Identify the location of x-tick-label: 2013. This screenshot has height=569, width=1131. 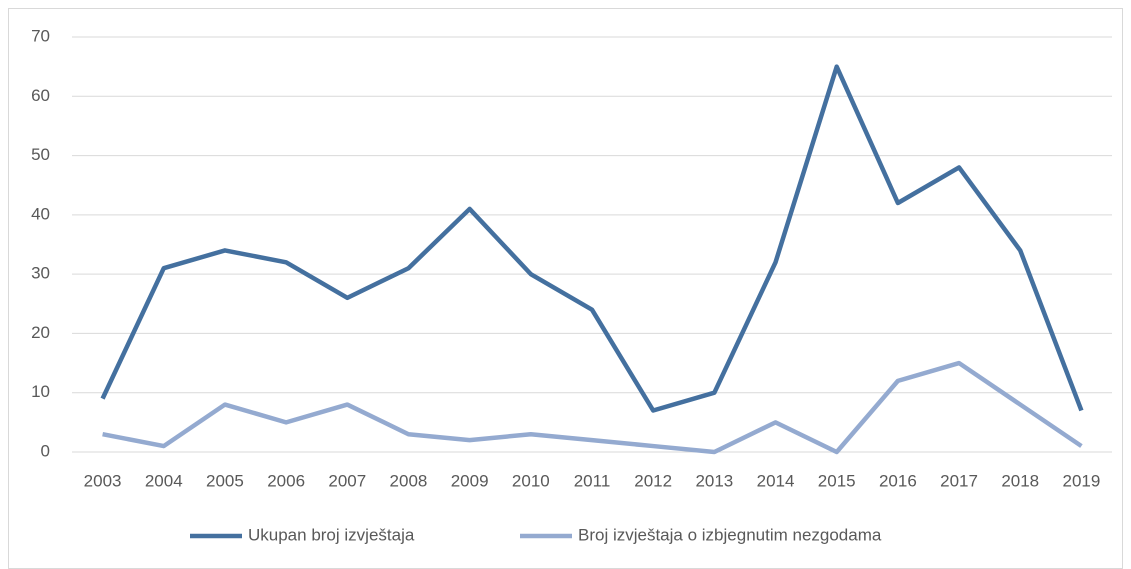
(714, 480).